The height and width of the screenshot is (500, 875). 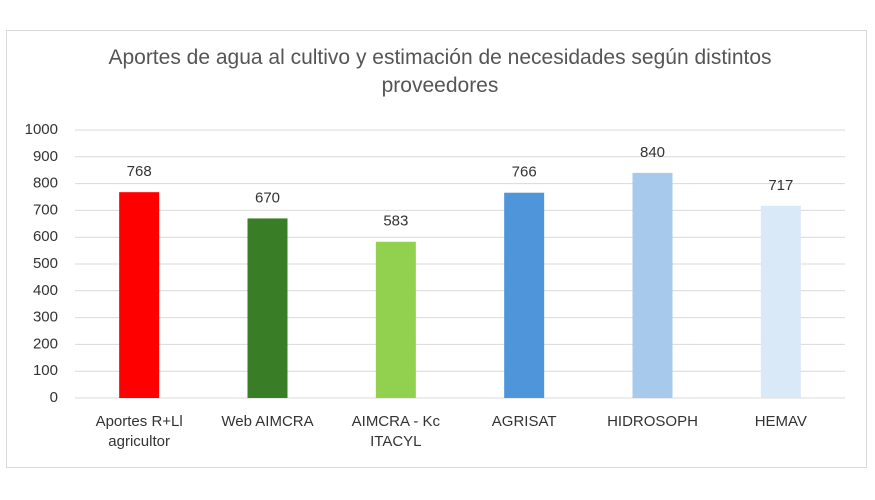 I want to click on x-tick-label: AGRISAT, so click(x=524, y=421).